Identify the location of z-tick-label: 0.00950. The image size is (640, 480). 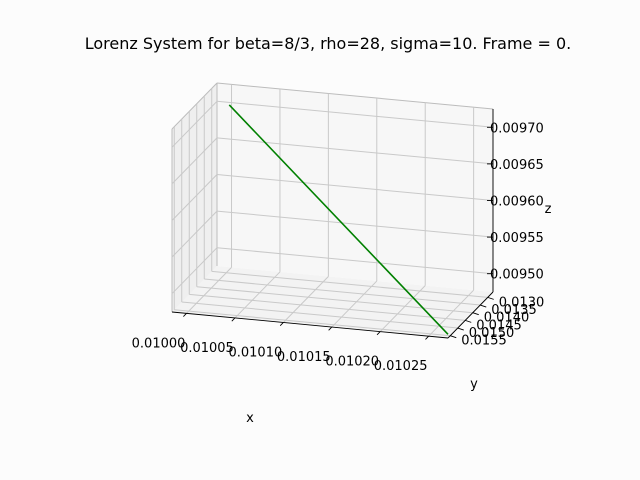
(517, 275).